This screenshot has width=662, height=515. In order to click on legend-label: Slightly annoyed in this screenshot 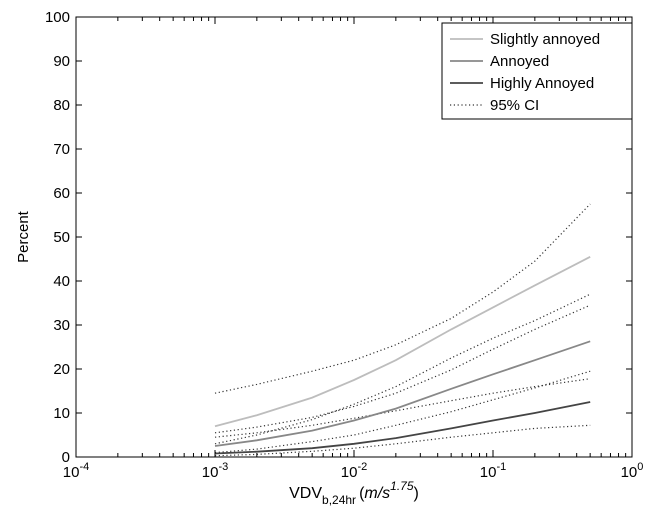, I will do `click(545, 39)`.